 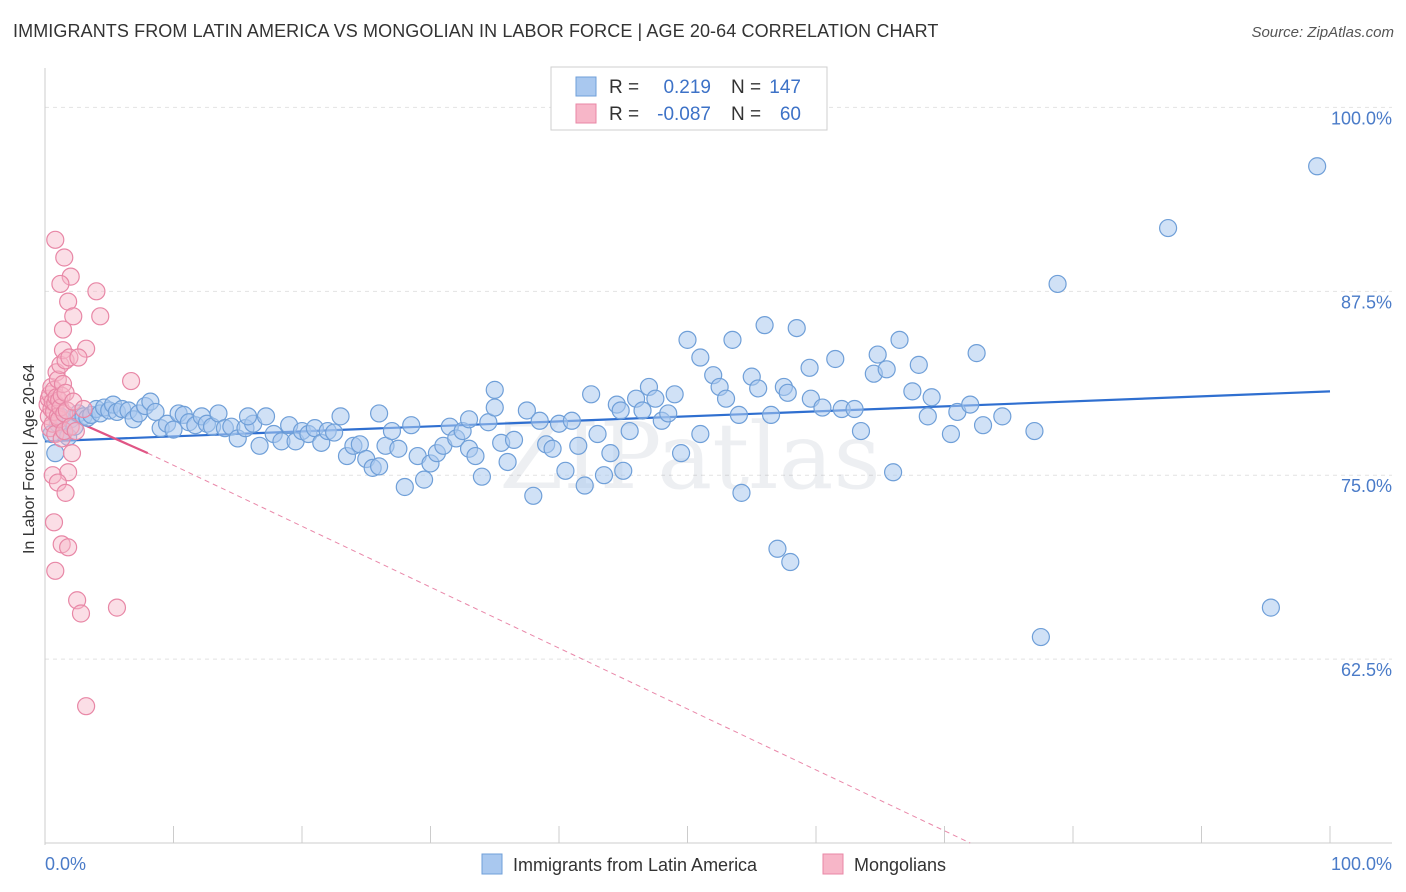 I want to click on stats-n-label-pink: N =, so click(x=746, y=114).